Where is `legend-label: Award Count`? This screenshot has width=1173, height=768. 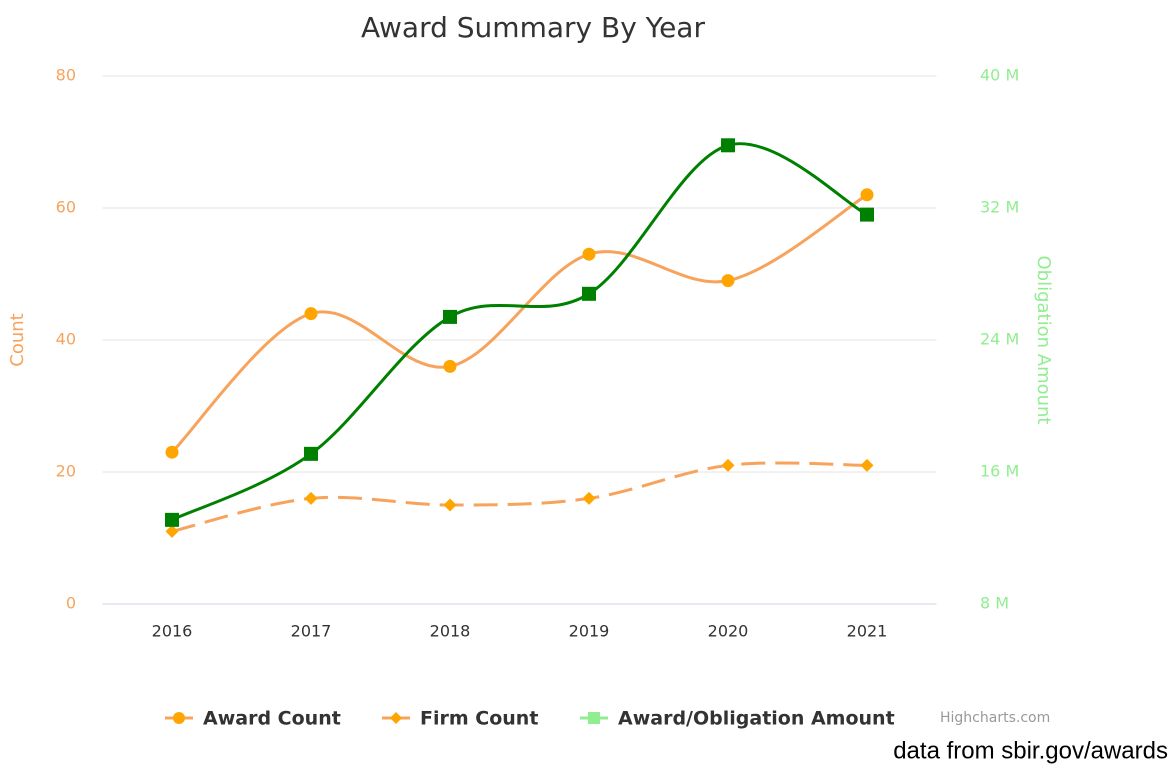 legend-label: Award Count is located at coordinates (272, 719).